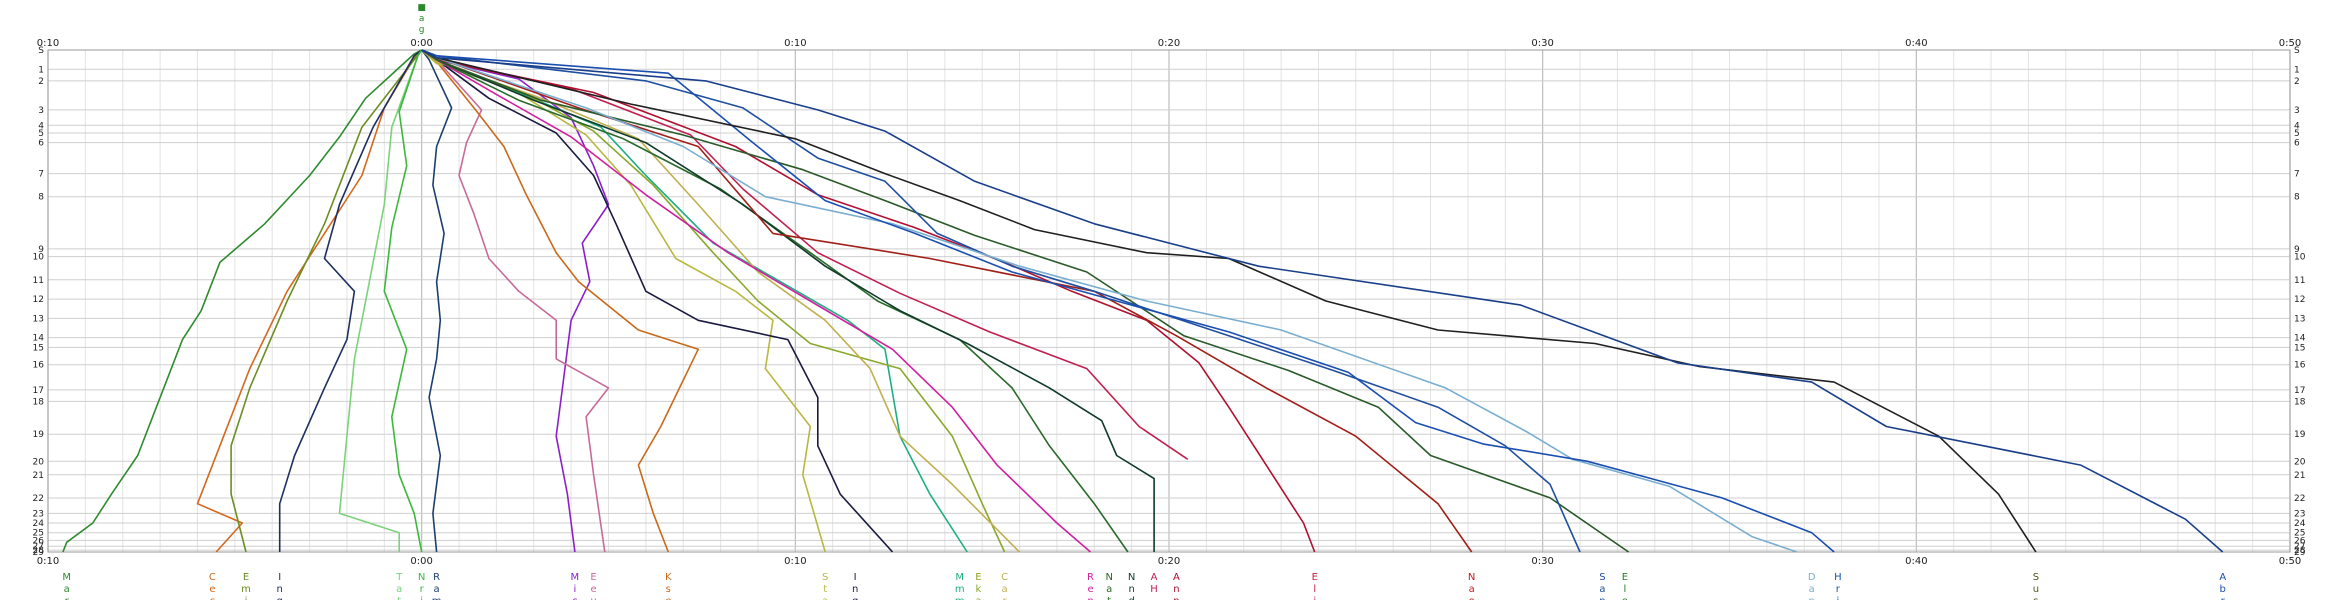 This screenshot has height=604, width=2338. I want to click on y-tick-label-right: 19, so click(2300, 435).